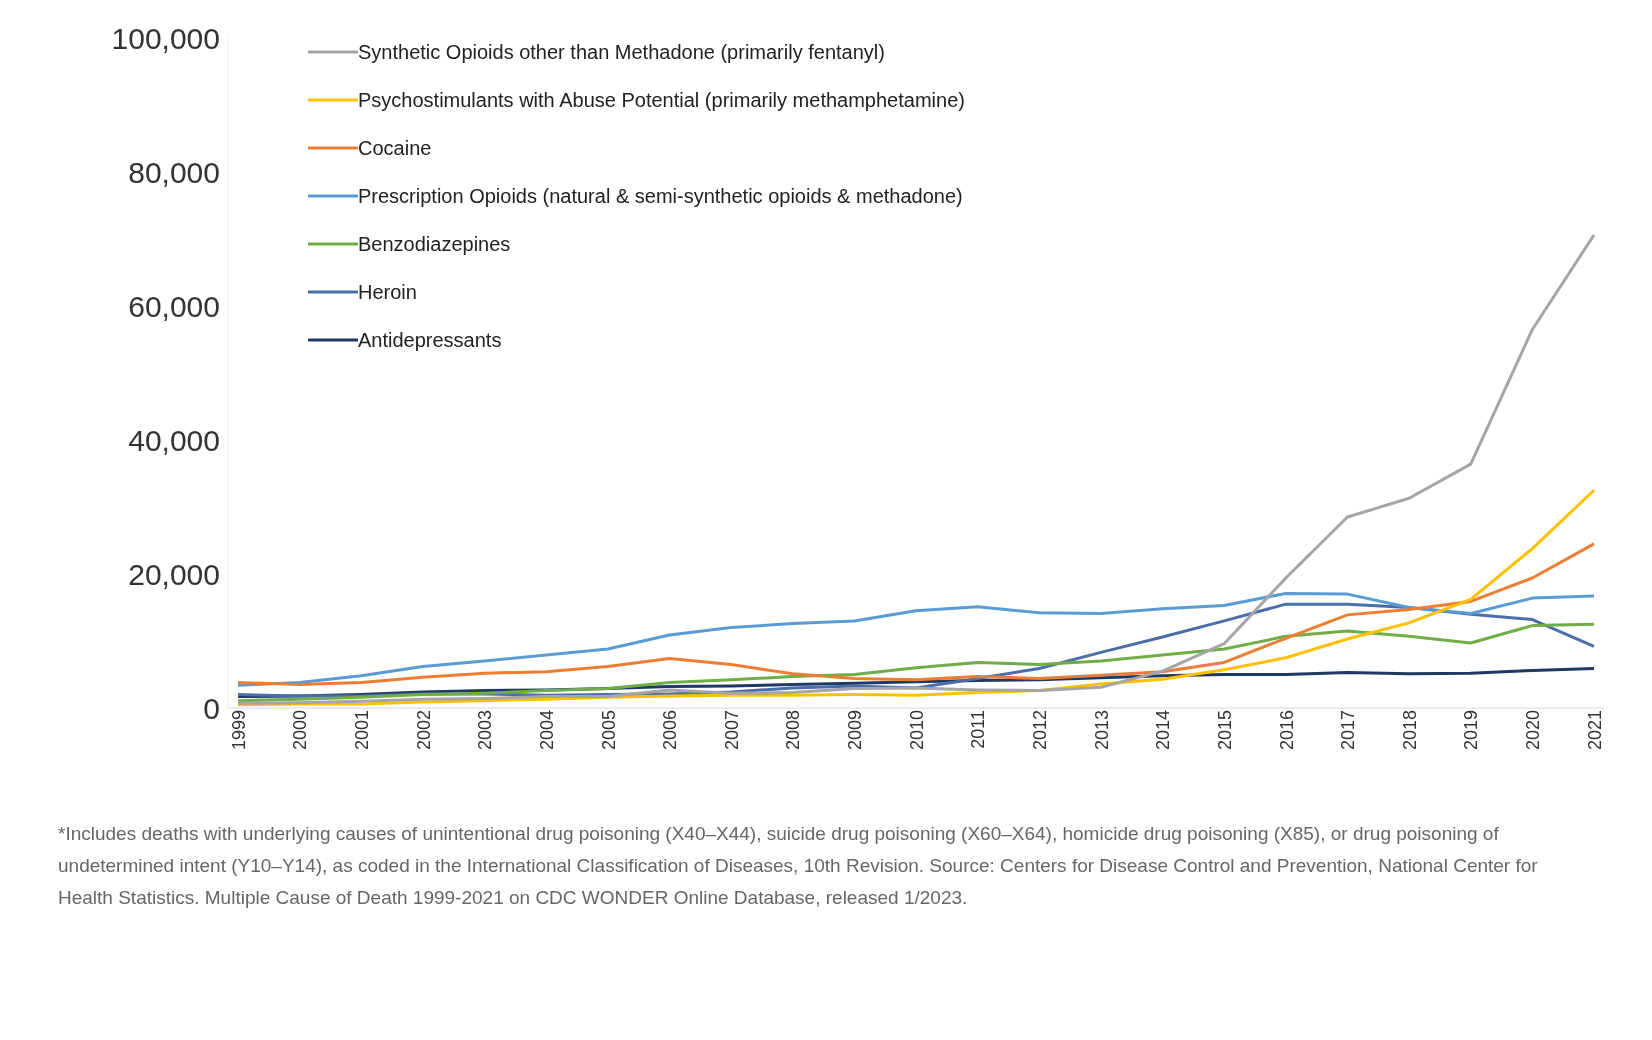 Image resolution: width=1652 pixels, height=1040 pixels. I want to click on legend-label: Benzodiazepines, so click(434, 244).